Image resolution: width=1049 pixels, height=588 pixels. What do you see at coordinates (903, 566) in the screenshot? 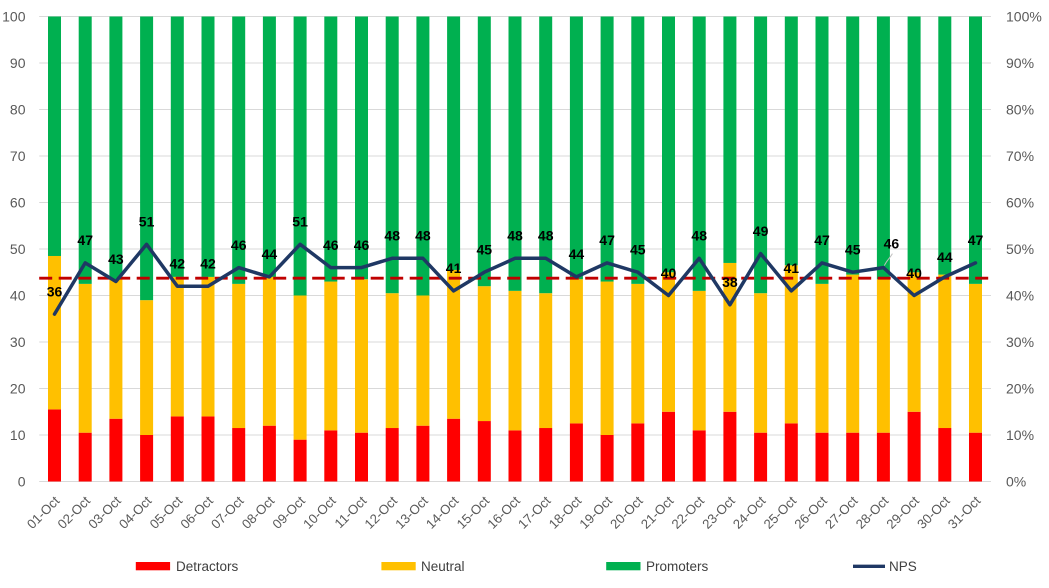
I see `svg-text: NPS` at bounding box center [903, 566].